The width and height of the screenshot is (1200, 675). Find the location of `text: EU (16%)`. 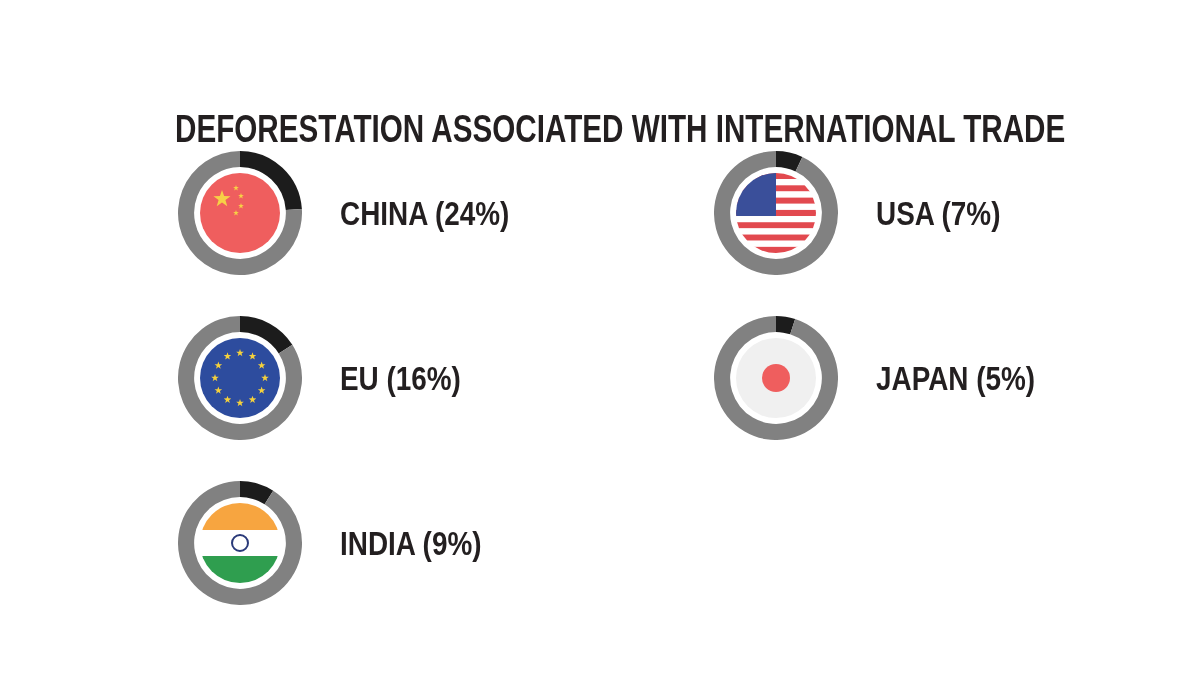

text: EU (16%) is located at coordinates (400, 378).